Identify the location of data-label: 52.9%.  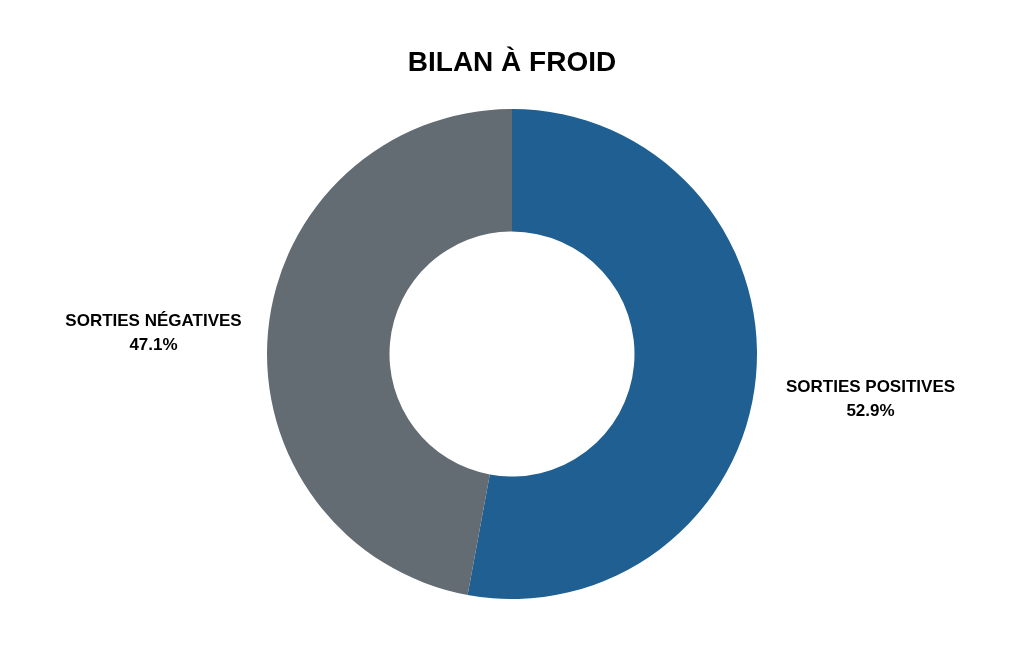
(870, 410).